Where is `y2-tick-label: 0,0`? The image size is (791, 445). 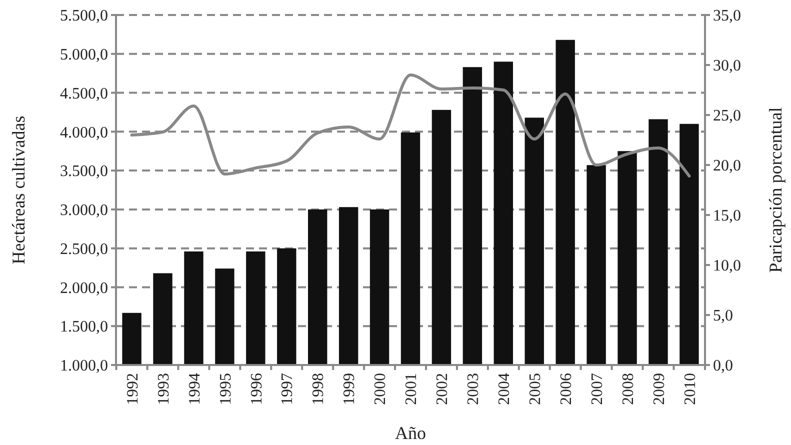 y2-tick-label: 0,0 is located at coordinates (723, 366).